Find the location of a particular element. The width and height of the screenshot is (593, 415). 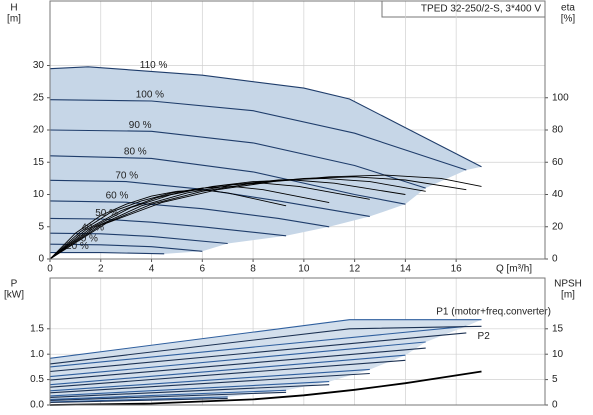

x-tick-label: 10 is located at coordinates (304, 269).